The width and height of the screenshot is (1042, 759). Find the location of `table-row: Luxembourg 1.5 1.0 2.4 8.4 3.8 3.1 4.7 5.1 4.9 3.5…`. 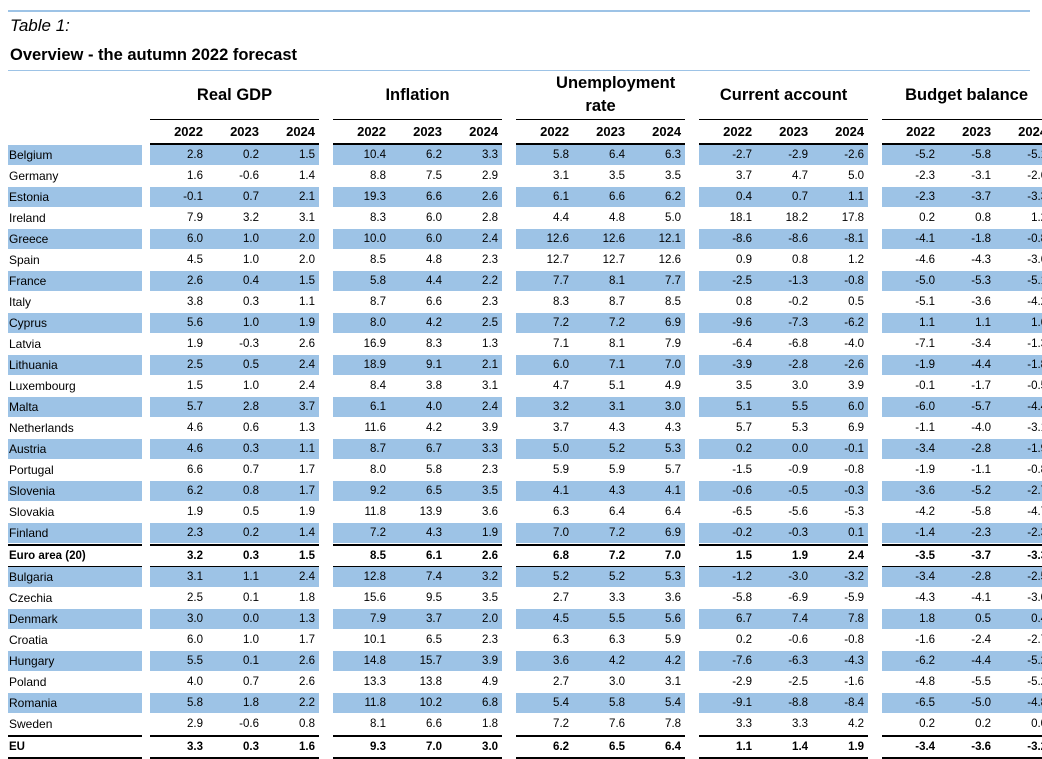

table-row: Luxembourg 1.5 1.0 2.4 8.4 3.8 3.1 4.7 5.1 4.9 3.5… is located at coordinates (525, 386).